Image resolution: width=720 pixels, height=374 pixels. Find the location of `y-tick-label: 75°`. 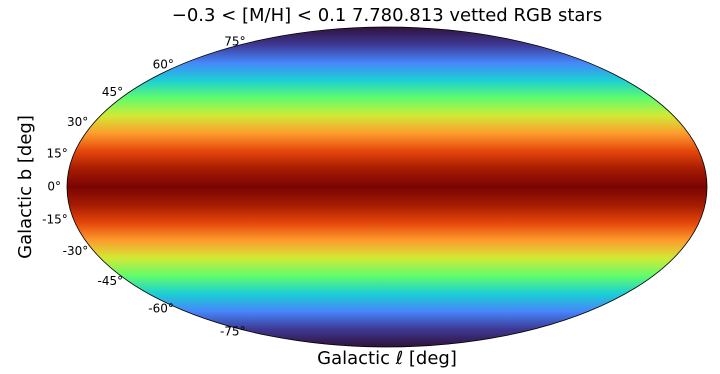

y-tick-label: 75° is located at coordinates (234, 42).